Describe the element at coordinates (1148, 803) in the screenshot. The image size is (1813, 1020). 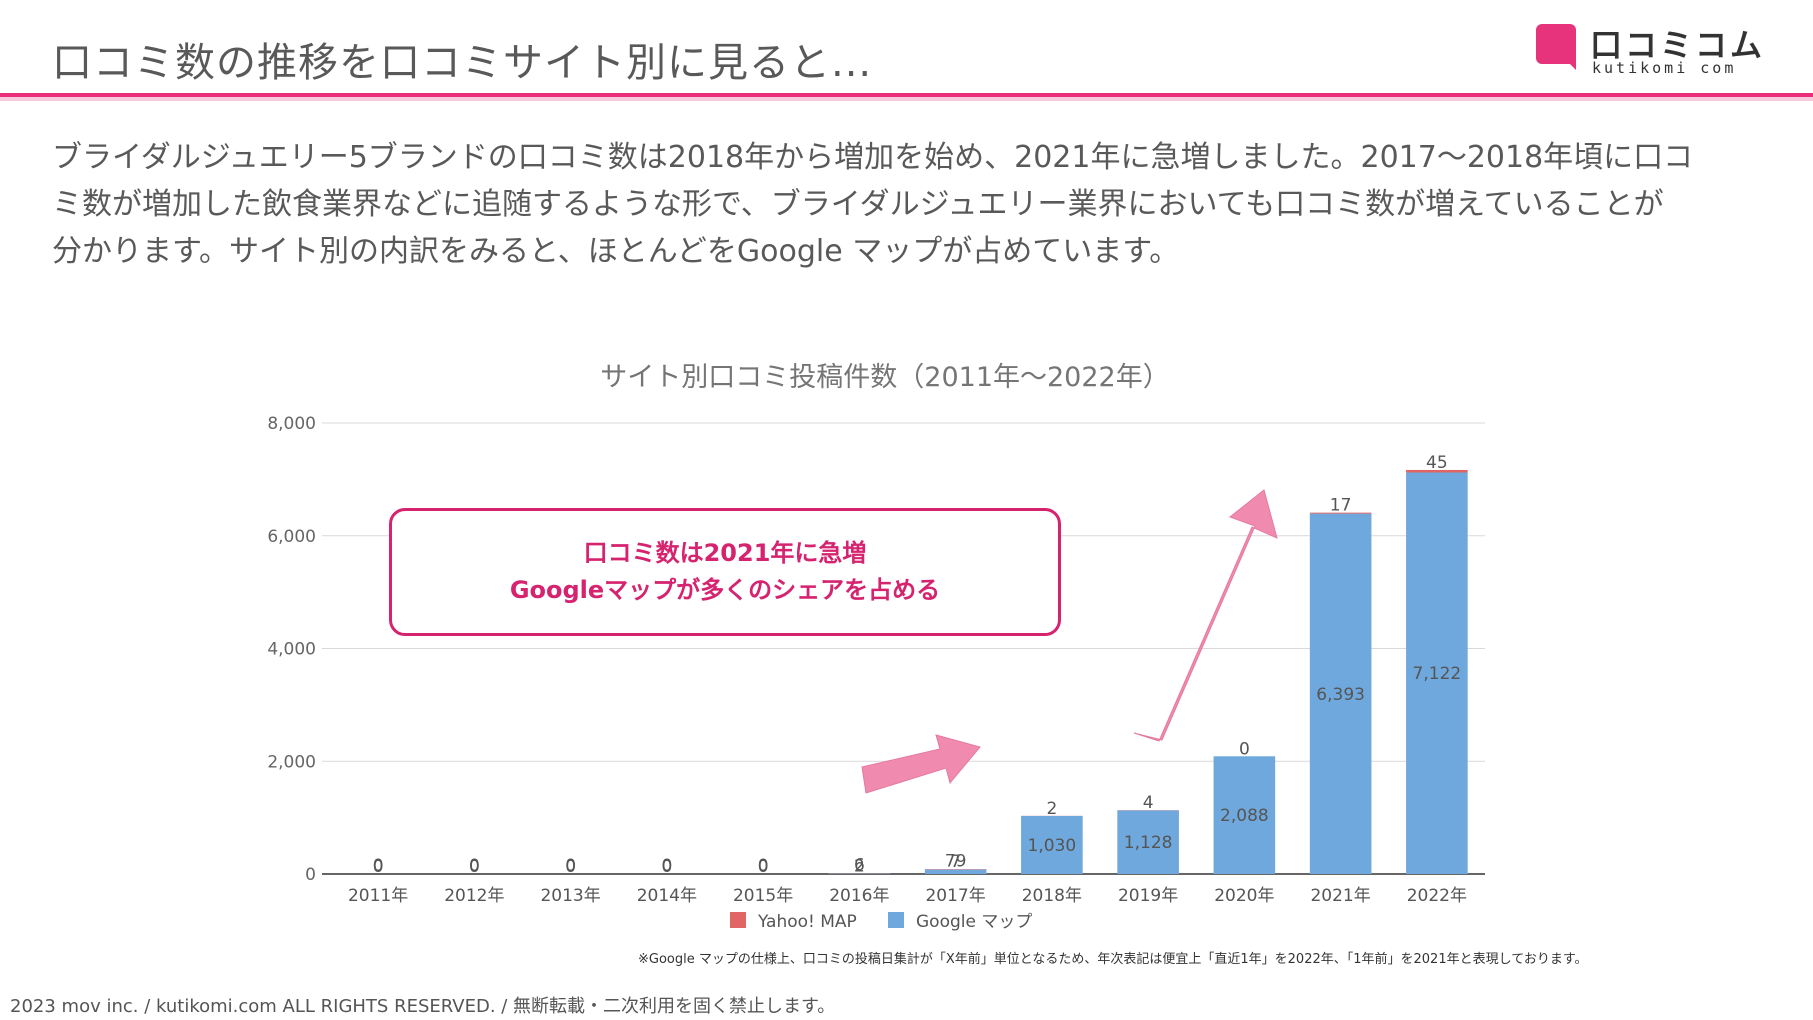
I see `data-label-yahoo: 4` at that location.